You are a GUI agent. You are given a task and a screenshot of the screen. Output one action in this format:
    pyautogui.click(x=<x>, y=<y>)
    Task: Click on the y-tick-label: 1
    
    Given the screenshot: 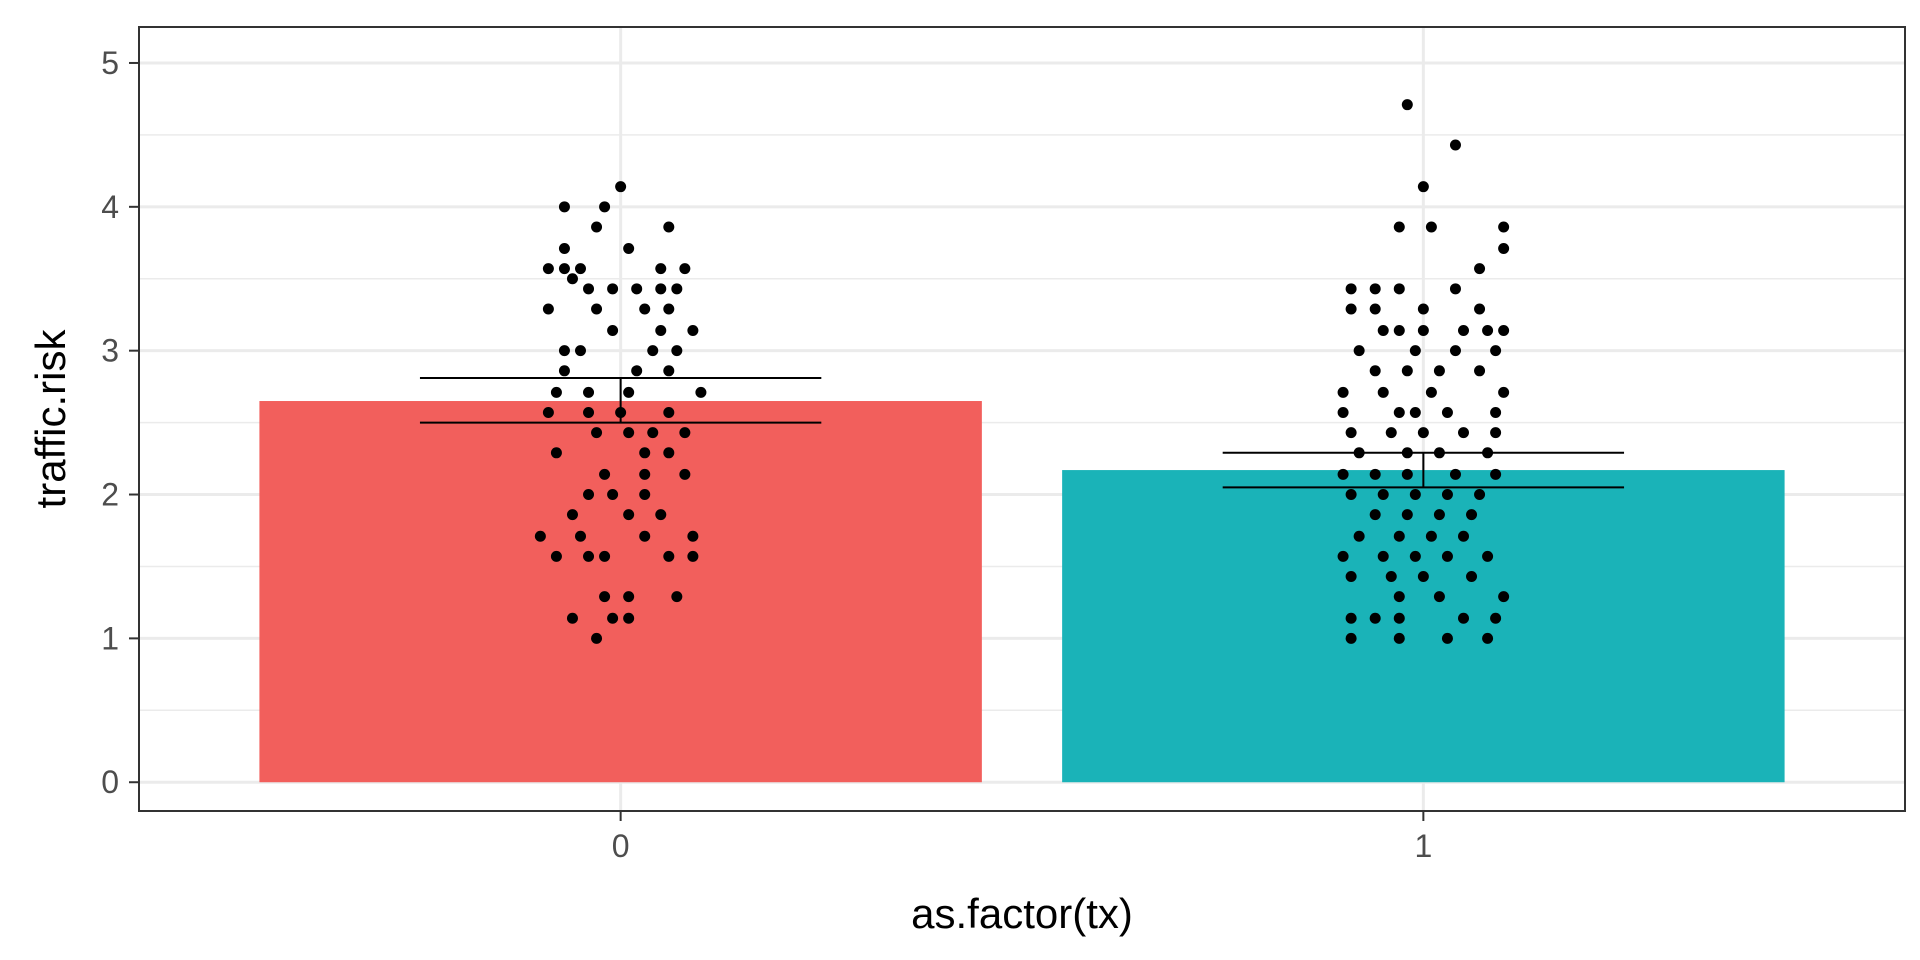 What is the action you would take?
    pyautogui.click(x=110, y=638)
    